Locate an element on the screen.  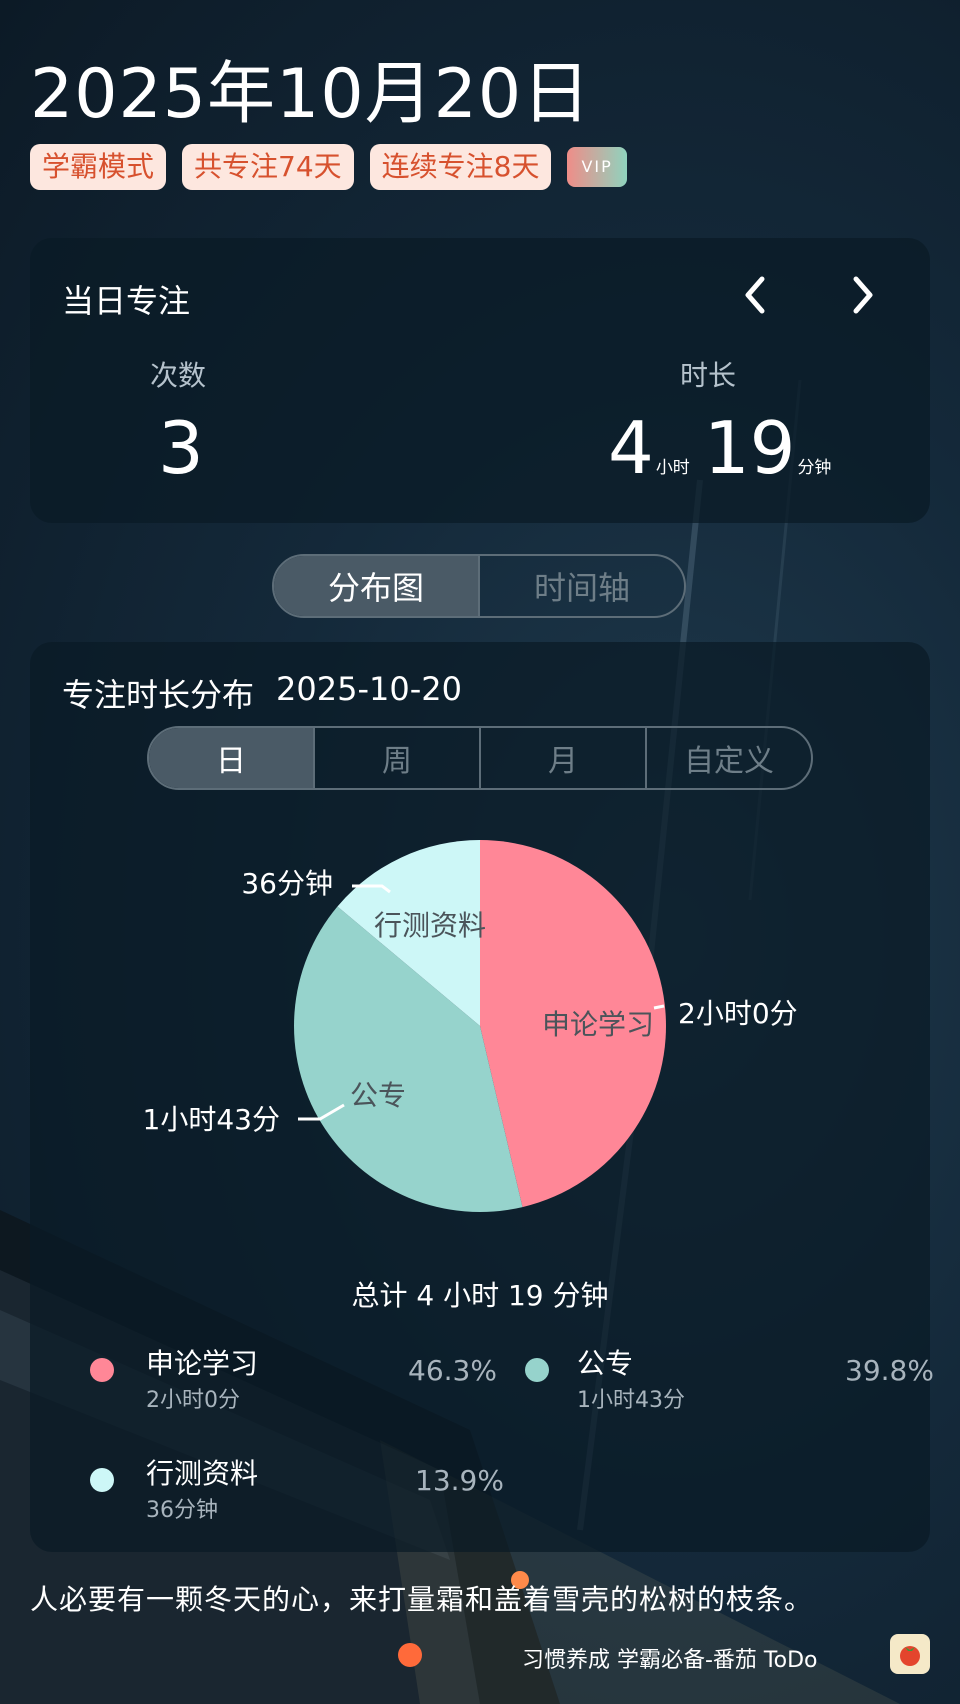
range-switch: 日 周 月 自定义 is located at coordinates (480, 758).